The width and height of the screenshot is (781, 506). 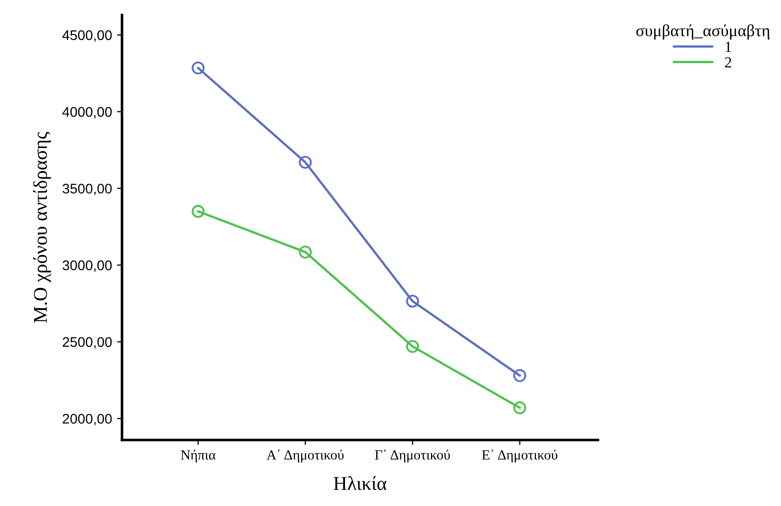 What do you see at coordinates (412, 456) in the screenshot?
I see `x-tick-label: Γ΄ Δημοτικού` at bounding box center [412, 456].